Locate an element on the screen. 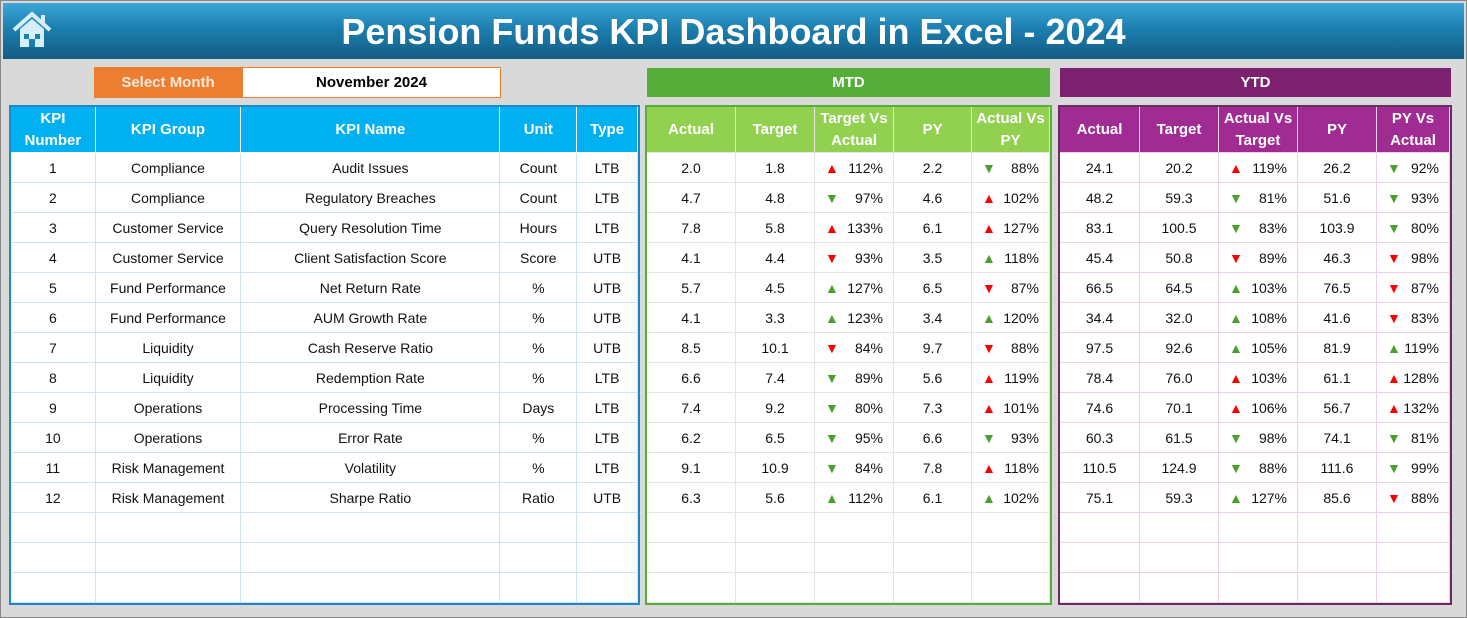  value-cell: 9.2 is located at coordinates (775, 408).